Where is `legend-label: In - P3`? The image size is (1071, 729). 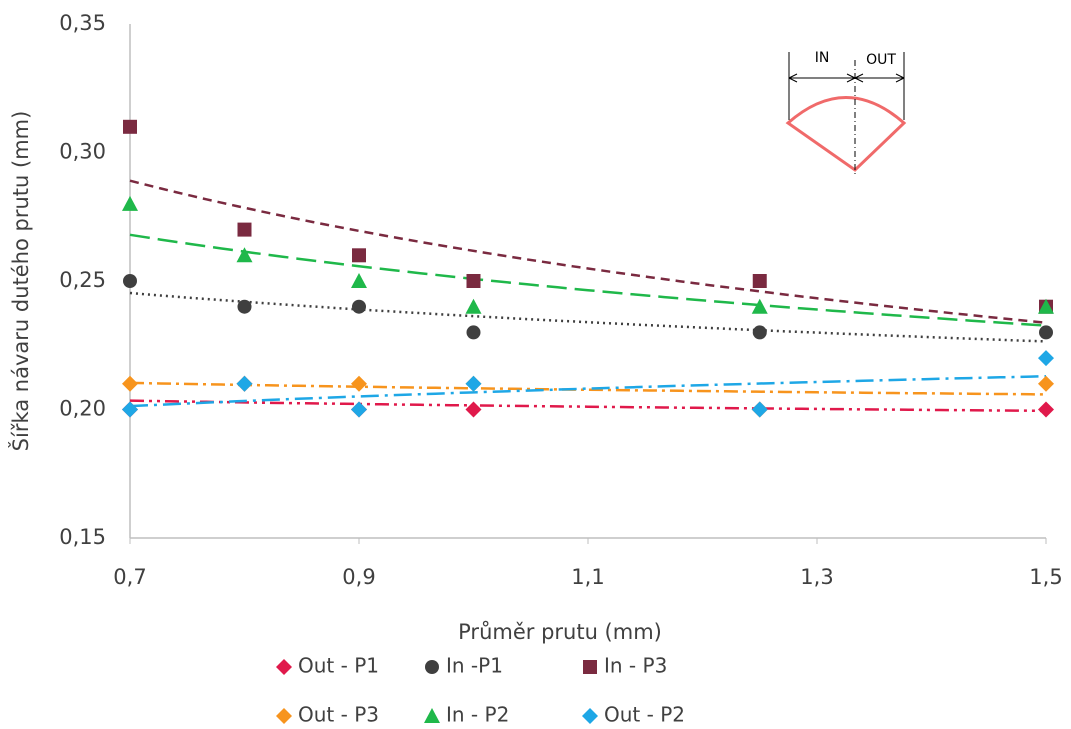 legend-label: In - P3 is located at coordinates (635, 666).